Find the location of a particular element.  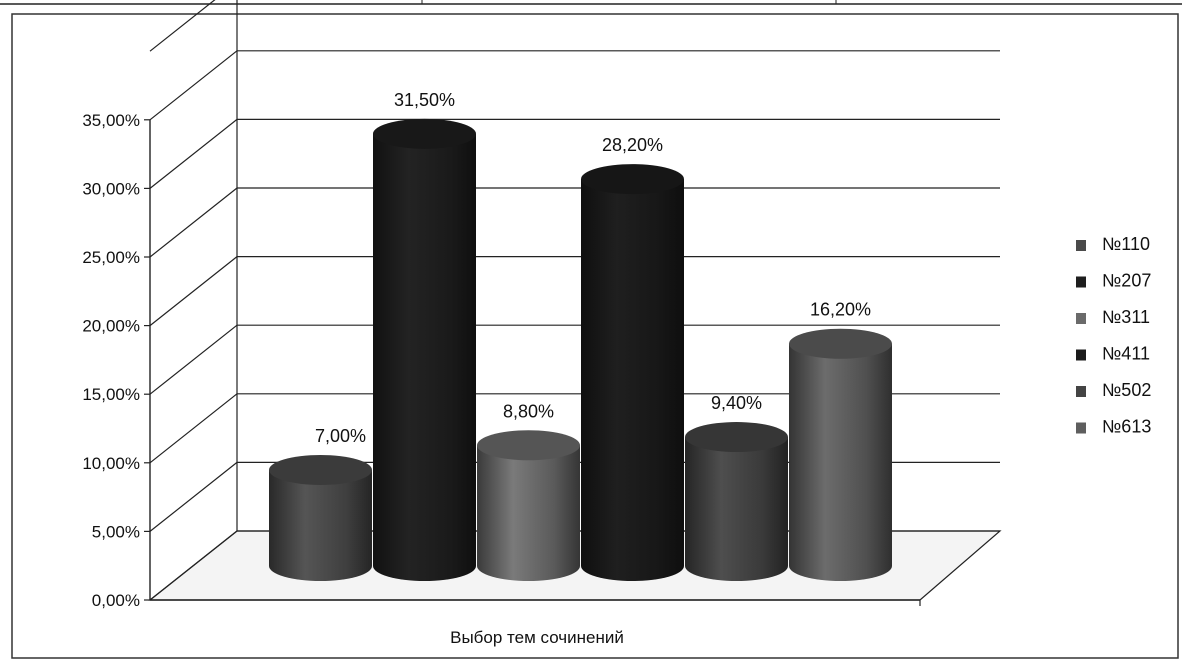

legend-label: №411 is located at coordinates (1126, 354).